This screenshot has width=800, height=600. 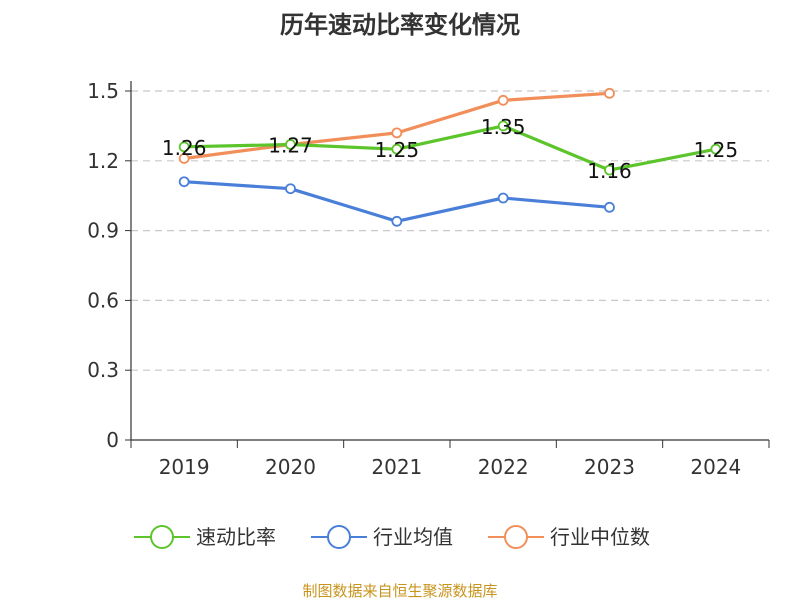 I want to click on legend-item: 速动比率, so click(x=205, y=537).